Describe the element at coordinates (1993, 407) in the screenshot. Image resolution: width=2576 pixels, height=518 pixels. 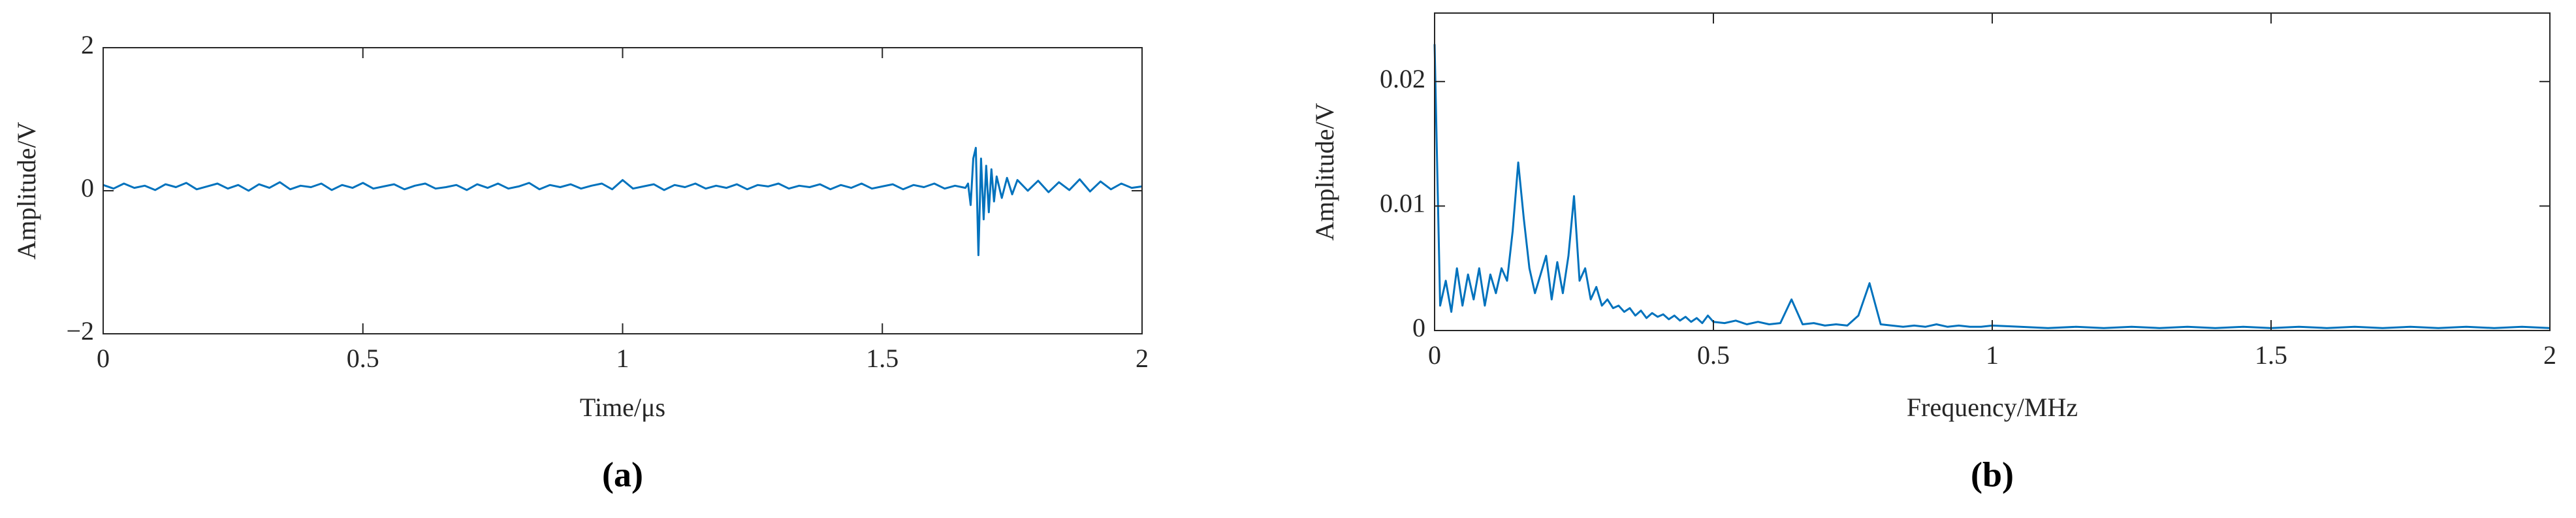
I see `x-axis-label: Frequency/MHz` at that location.